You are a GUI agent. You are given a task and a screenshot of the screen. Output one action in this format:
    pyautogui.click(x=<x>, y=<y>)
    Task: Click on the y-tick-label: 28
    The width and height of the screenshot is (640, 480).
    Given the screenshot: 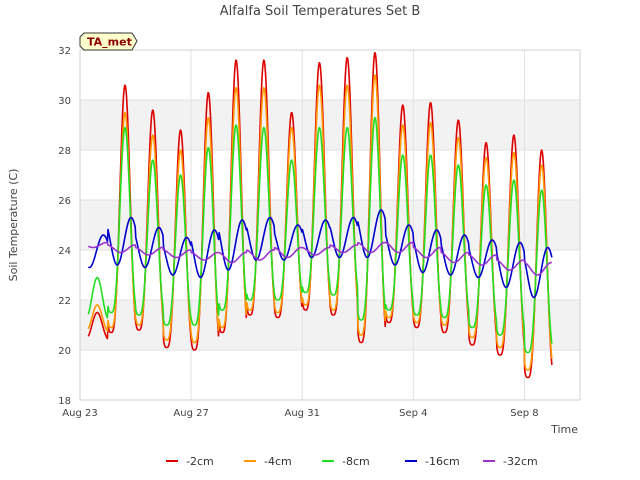 What is the action you would take?
    pyautogui.click(x=64, y=151)
    